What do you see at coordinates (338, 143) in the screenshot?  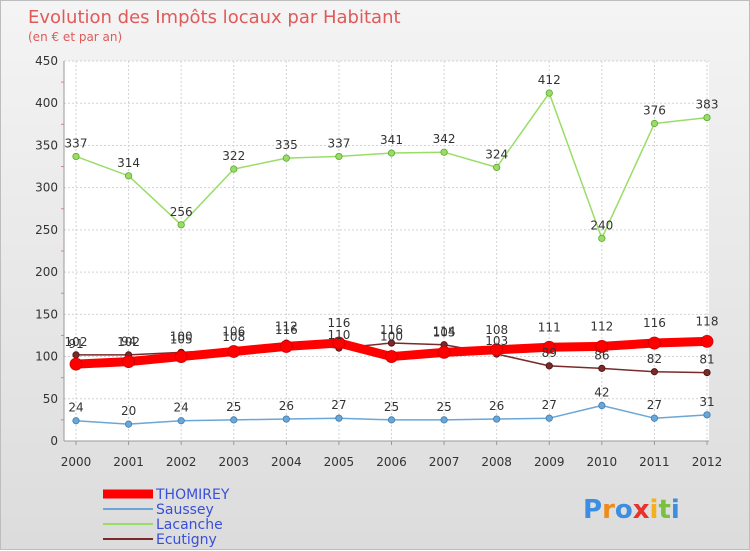 I see `data-label-lacanche: 337` at bounding box center [338, 143].